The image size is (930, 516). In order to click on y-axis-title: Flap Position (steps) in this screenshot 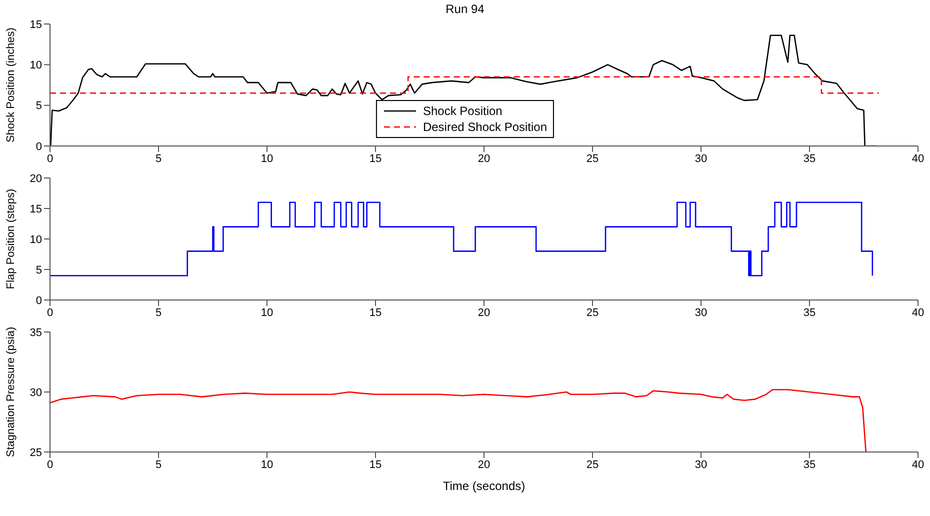, I will do `click(10, 239)`.